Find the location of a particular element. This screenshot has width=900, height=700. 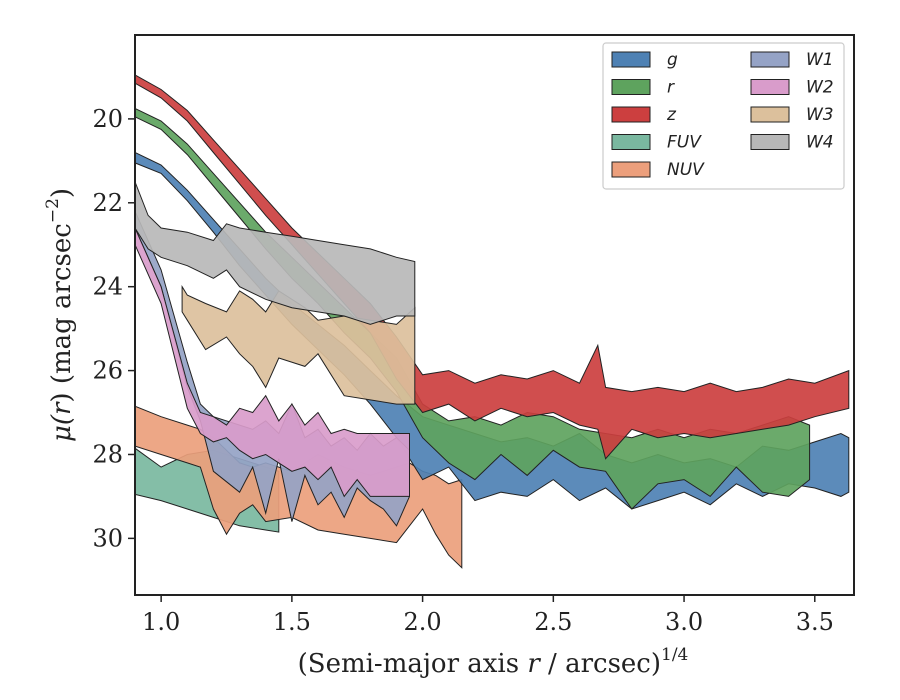

band-w2 is located at coordinates (272, 362).